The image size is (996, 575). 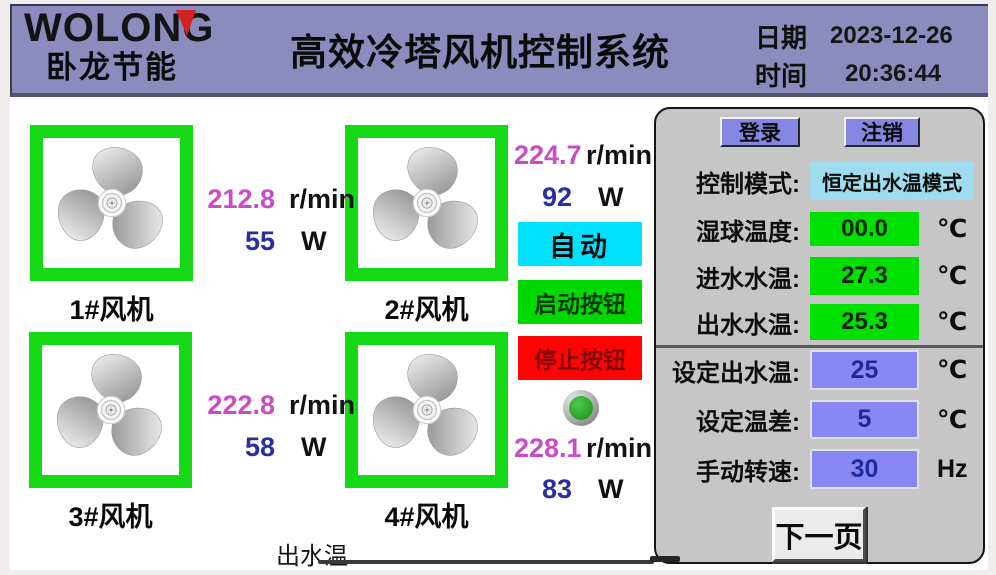 What do you see at coordinates (580, 244) in the screenshot?
I see `auto-mode-button: 自动` at bounding box center [580, 244].